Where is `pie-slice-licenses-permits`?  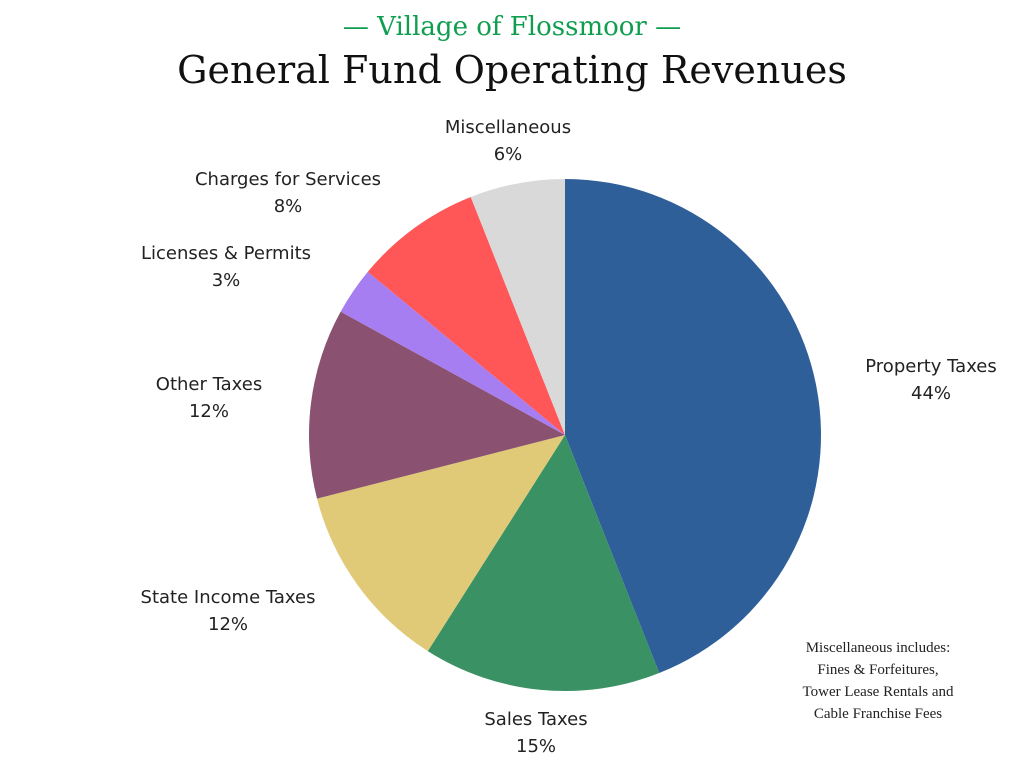
pie-slice-licenses-permits is located at coordinates (452, 353).